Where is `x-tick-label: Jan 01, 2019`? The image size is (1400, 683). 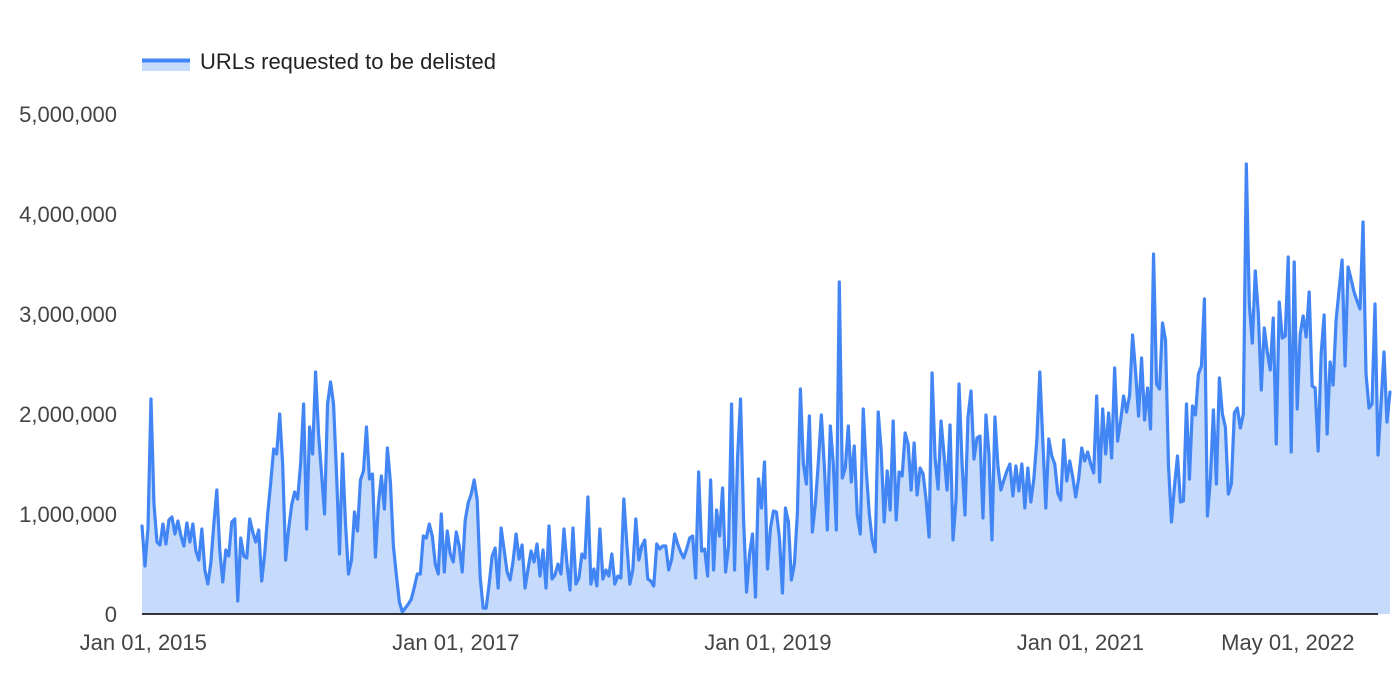 x-tick-label: Jan 01, 2019 is located at coordinates (767, 642).